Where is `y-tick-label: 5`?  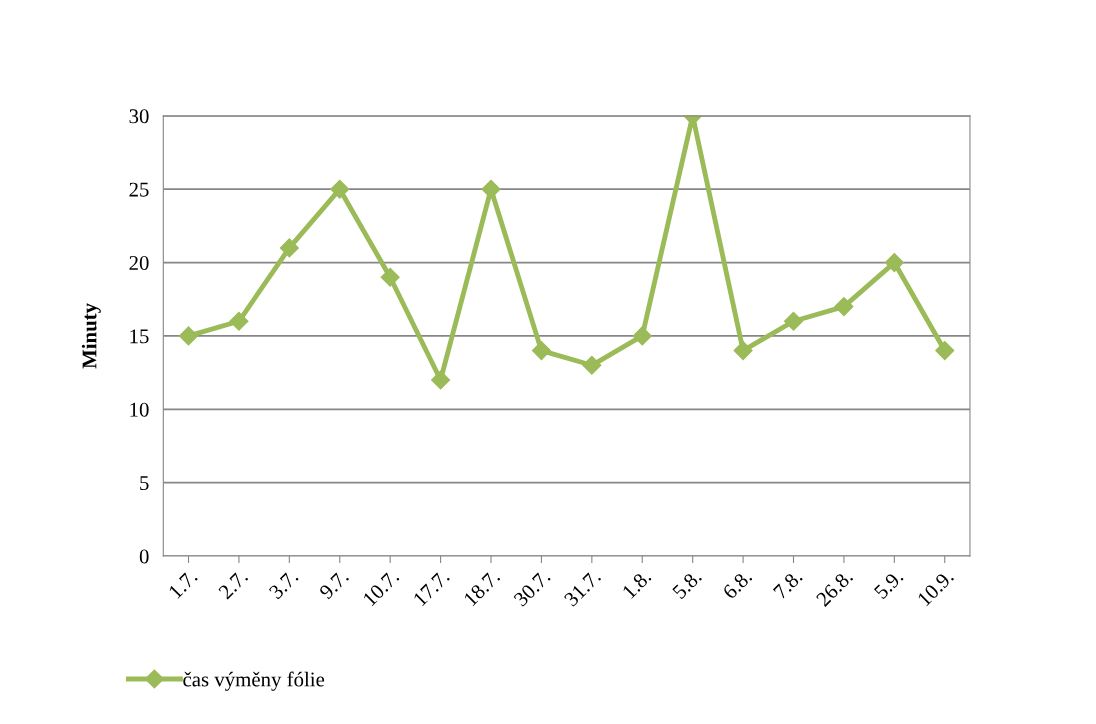
y-tick-label: 5 is located at coordinates (144, 483).